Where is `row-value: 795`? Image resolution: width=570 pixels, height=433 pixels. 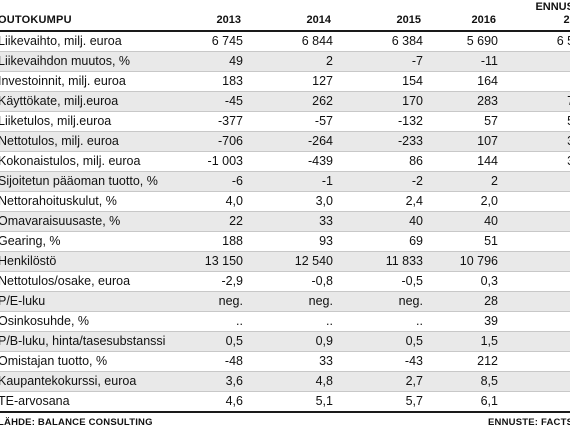
row-value: 795 is located at coordinates (539, 101).